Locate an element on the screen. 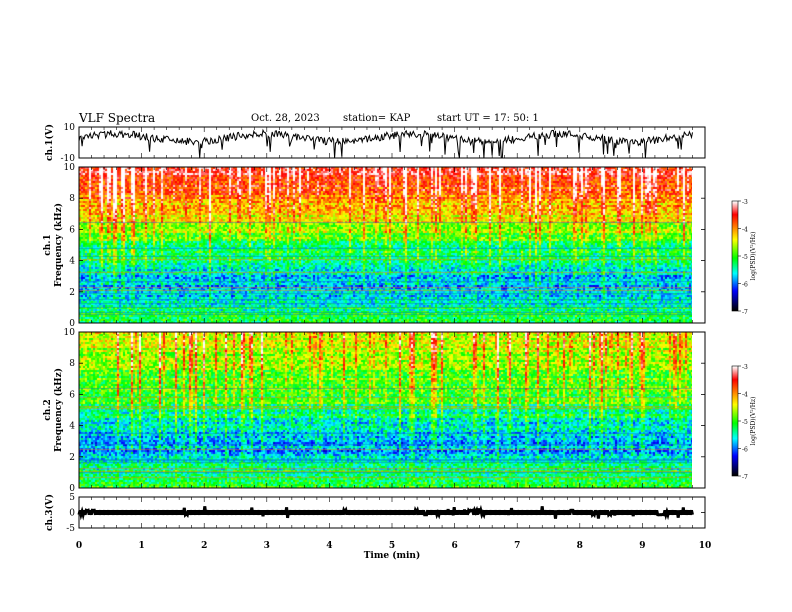 Image resolution: width=792 pixels, height=612 pixels. date-label: Oct. 28, 2023 is located at coordinates (285, 118).